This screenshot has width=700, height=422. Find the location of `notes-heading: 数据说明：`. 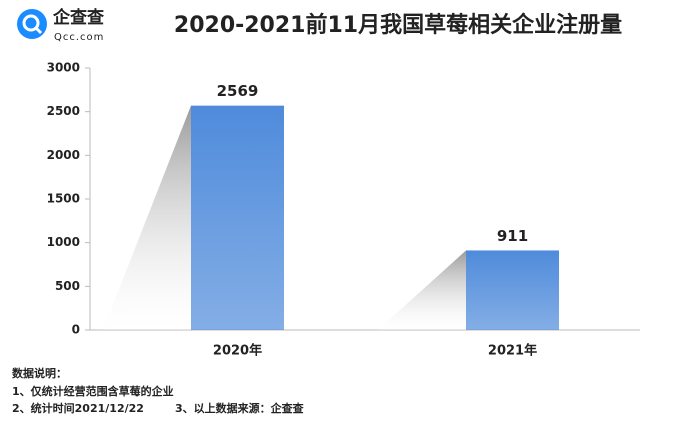

notes-heading: 数据说明： is located at coordinates (39, 373).